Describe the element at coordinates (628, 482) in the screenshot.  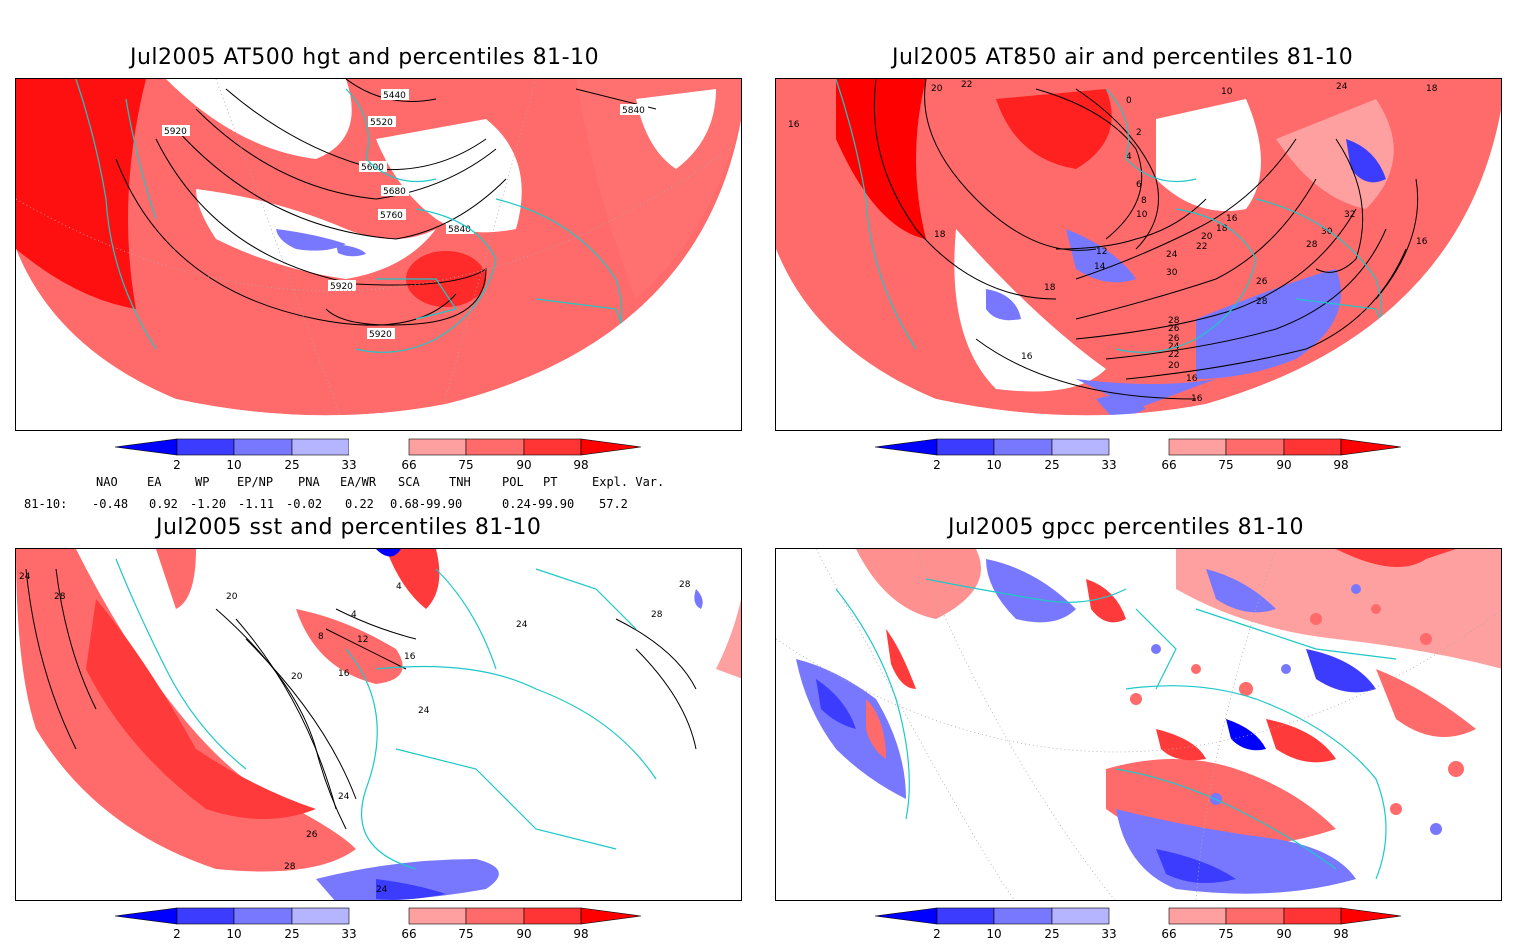
I see `index-header-explvar: Expl. Var.` at that location.